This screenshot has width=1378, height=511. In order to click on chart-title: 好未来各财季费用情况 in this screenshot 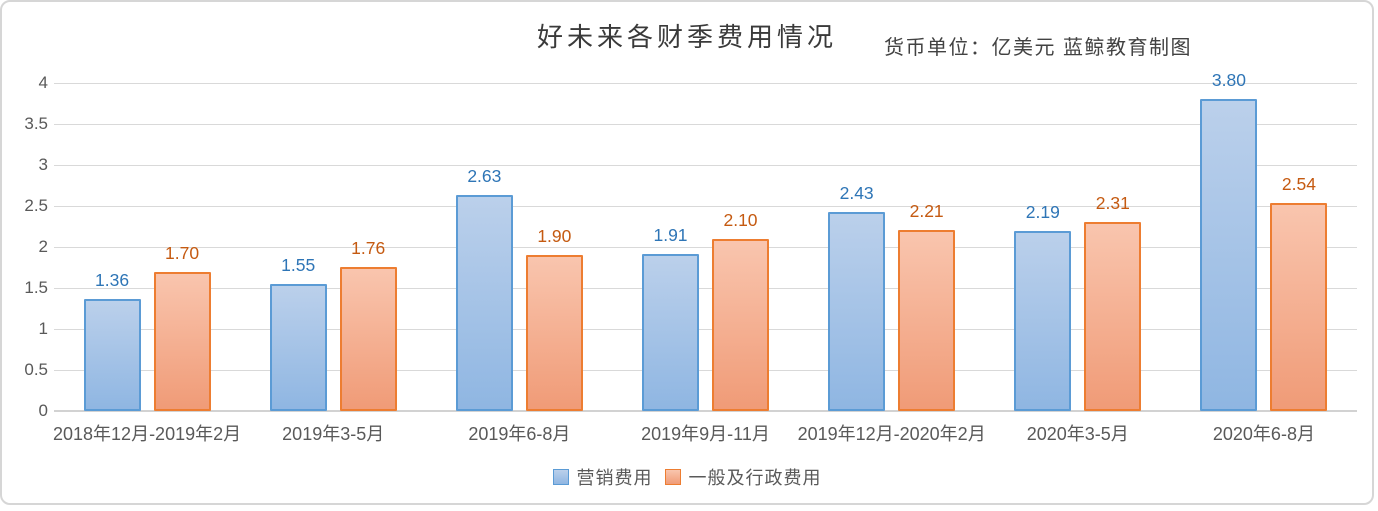, I will do `click(687, 37)`.